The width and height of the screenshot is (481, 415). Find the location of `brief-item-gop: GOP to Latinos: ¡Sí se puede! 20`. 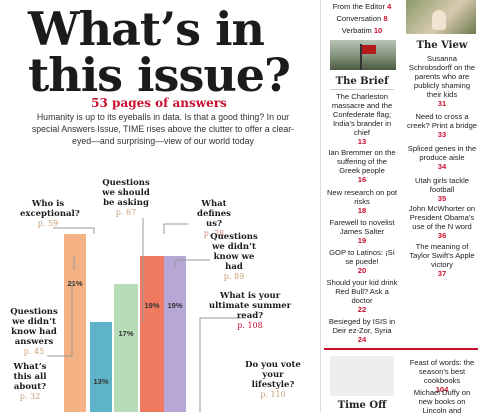

brief-item-gop: GOP to Latinos: ¡Sí se puede! 20 is located at coordinates (362, 261).